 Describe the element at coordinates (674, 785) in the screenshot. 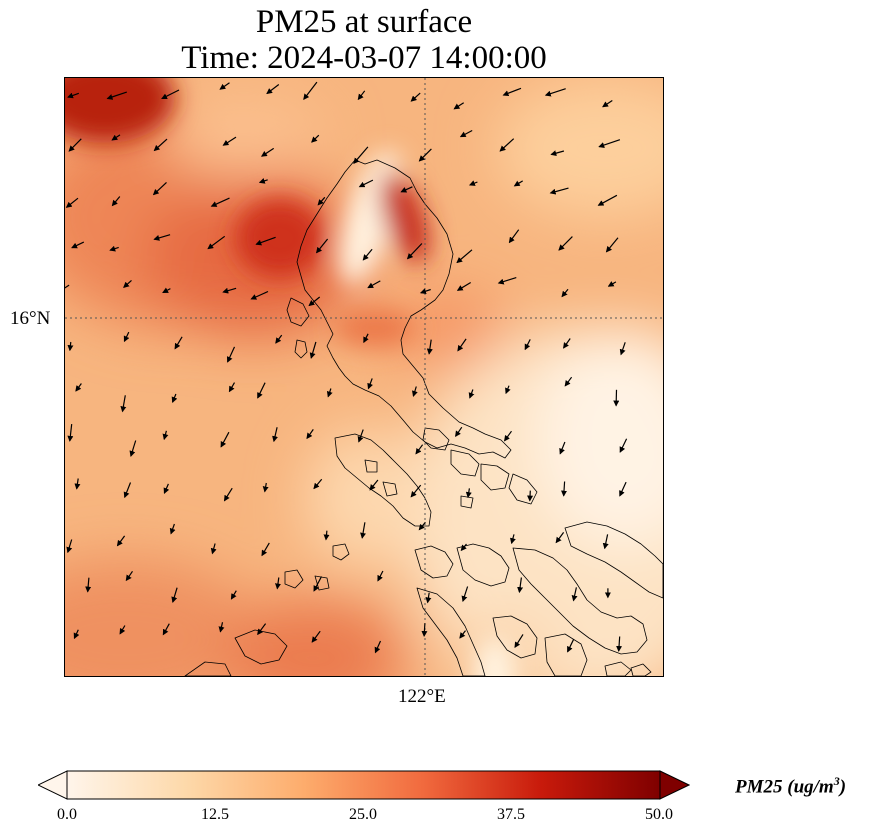

I see `colorbar-max-extend` at that location.